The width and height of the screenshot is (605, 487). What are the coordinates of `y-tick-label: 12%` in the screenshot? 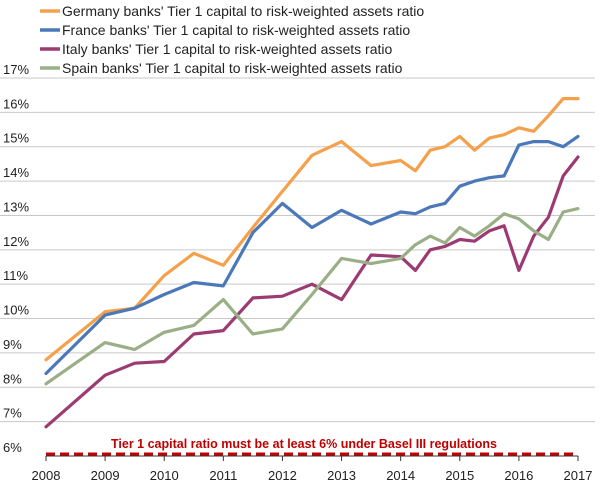 It's located at (16, 241).